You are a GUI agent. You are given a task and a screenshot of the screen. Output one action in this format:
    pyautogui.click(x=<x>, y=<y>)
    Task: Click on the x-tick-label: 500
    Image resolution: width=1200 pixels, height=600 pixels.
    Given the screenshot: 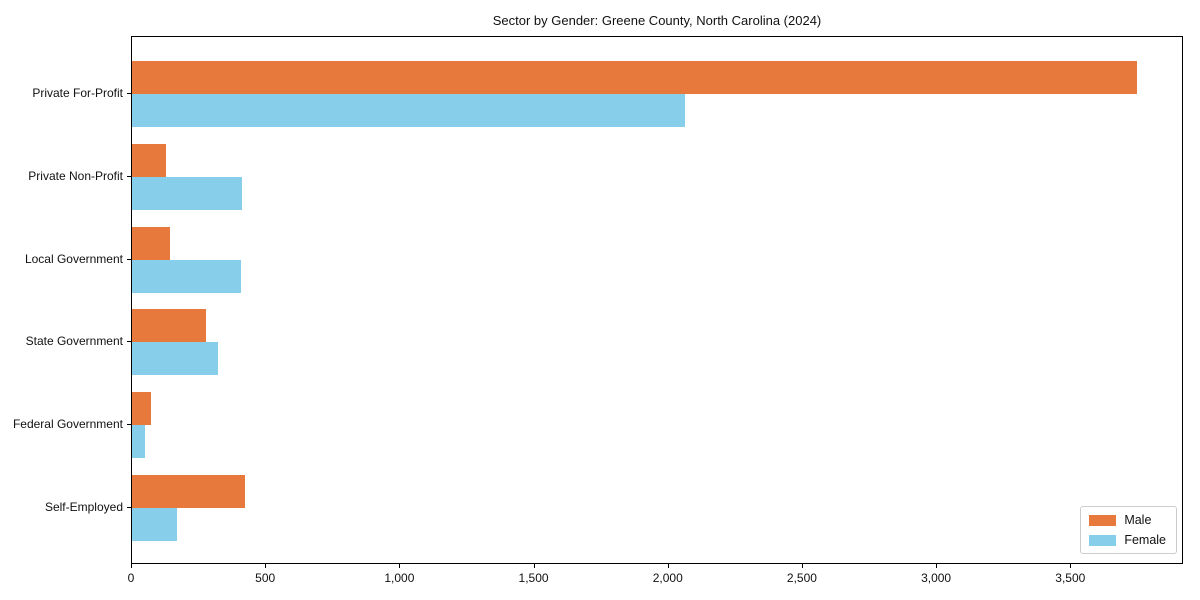 What is the action you would take?
    pyautogui.click(x=265, y=578)
    